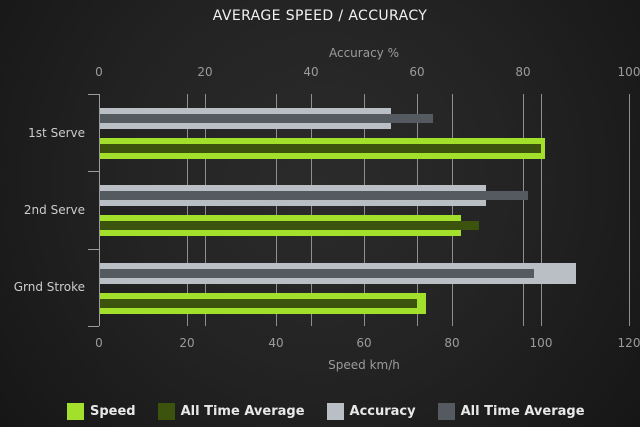 The image size is (640, 427). Describe the element at coordinates (187, 343) in the screenshot. I see `bottom-tick-label: 20` at that location.